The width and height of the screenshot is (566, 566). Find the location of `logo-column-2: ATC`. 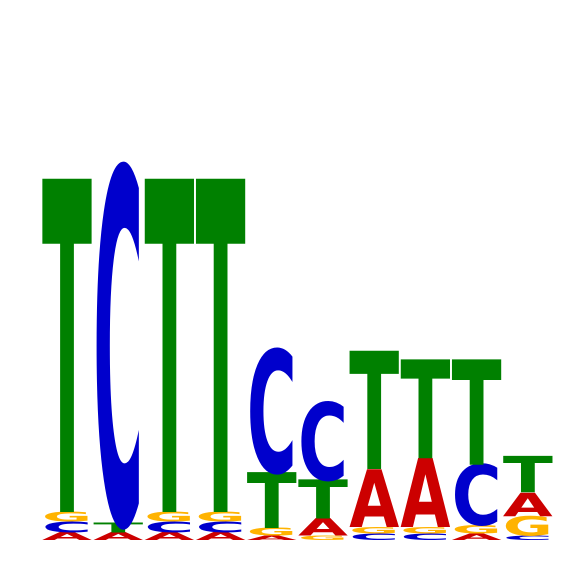

logo-column-2: ATC is located at coordinates (118, 318).